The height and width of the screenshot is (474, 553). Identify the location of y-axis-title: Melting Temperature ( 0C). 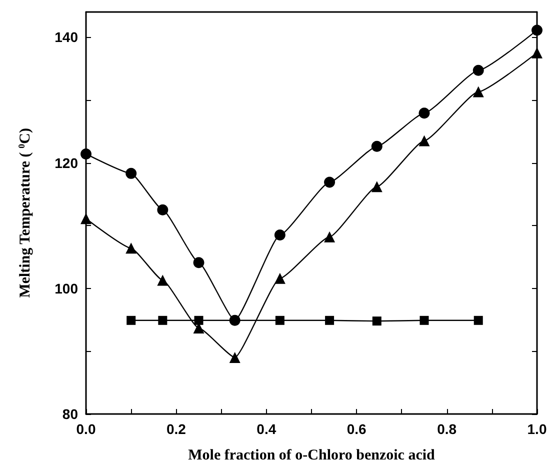
(25, 213).